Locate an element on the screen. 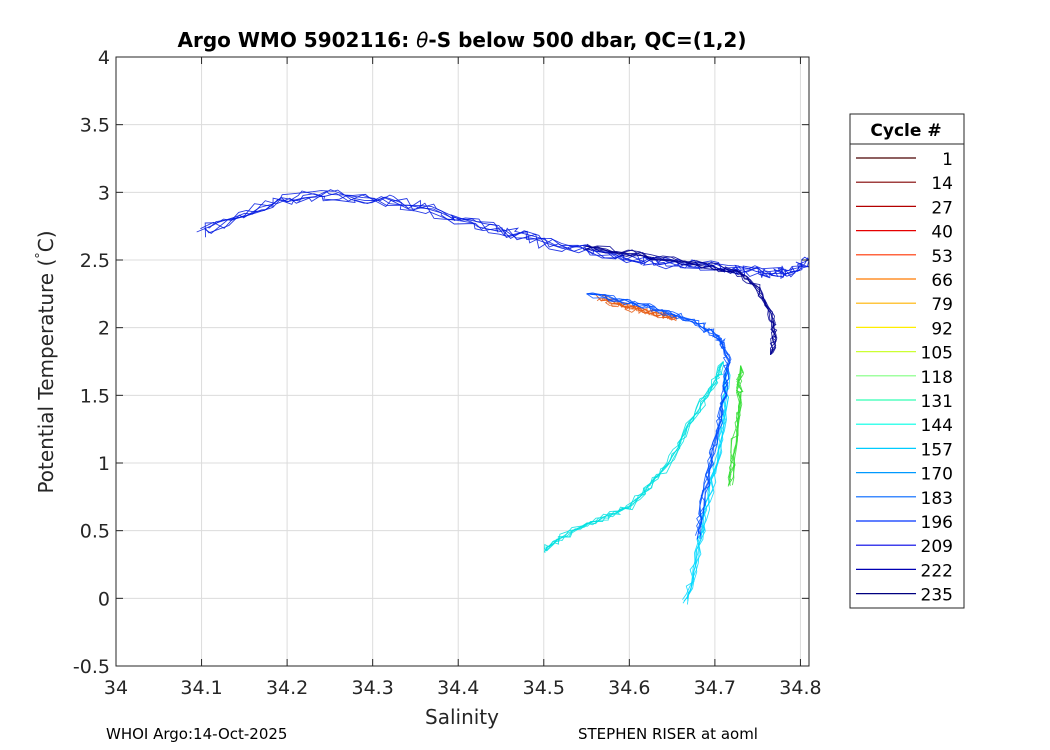 This screenshot has width=1050, height=750. legend-entry-label: 196 is located at coordinates (937, 523).